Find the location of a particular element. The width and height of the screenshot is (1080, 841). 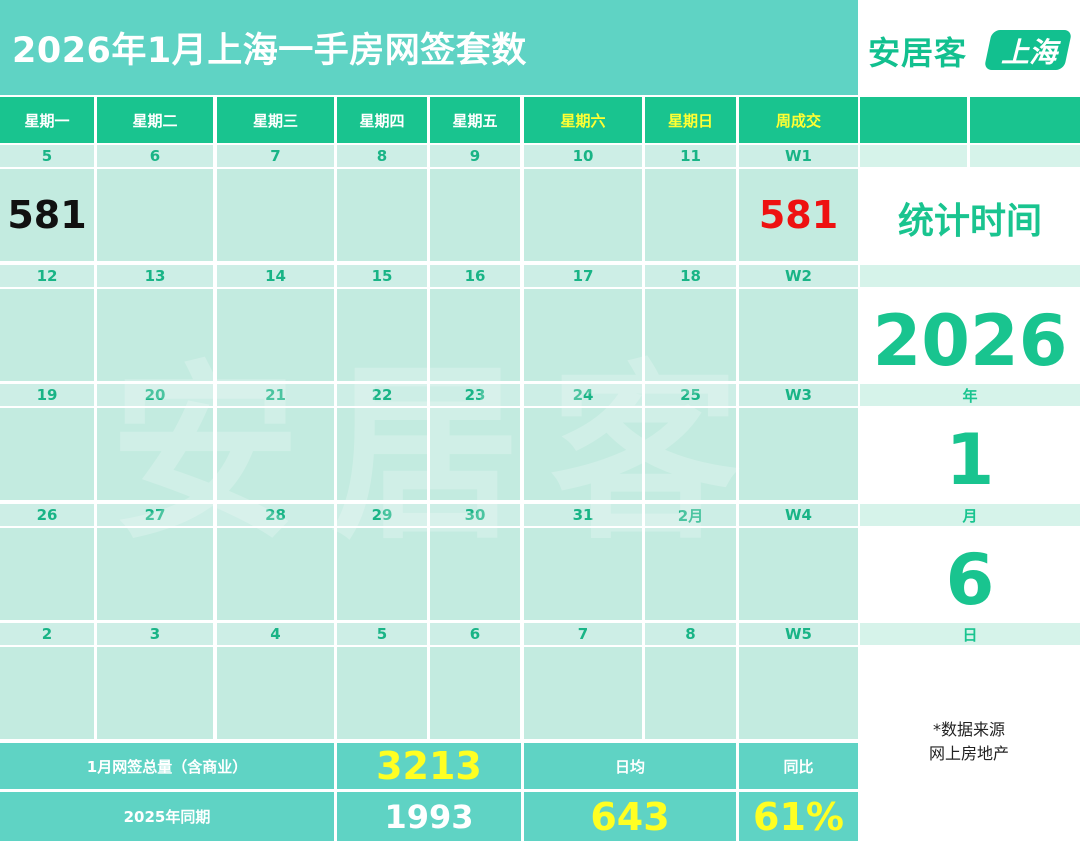

date-label: 9 is located at coordinates (475, 156).